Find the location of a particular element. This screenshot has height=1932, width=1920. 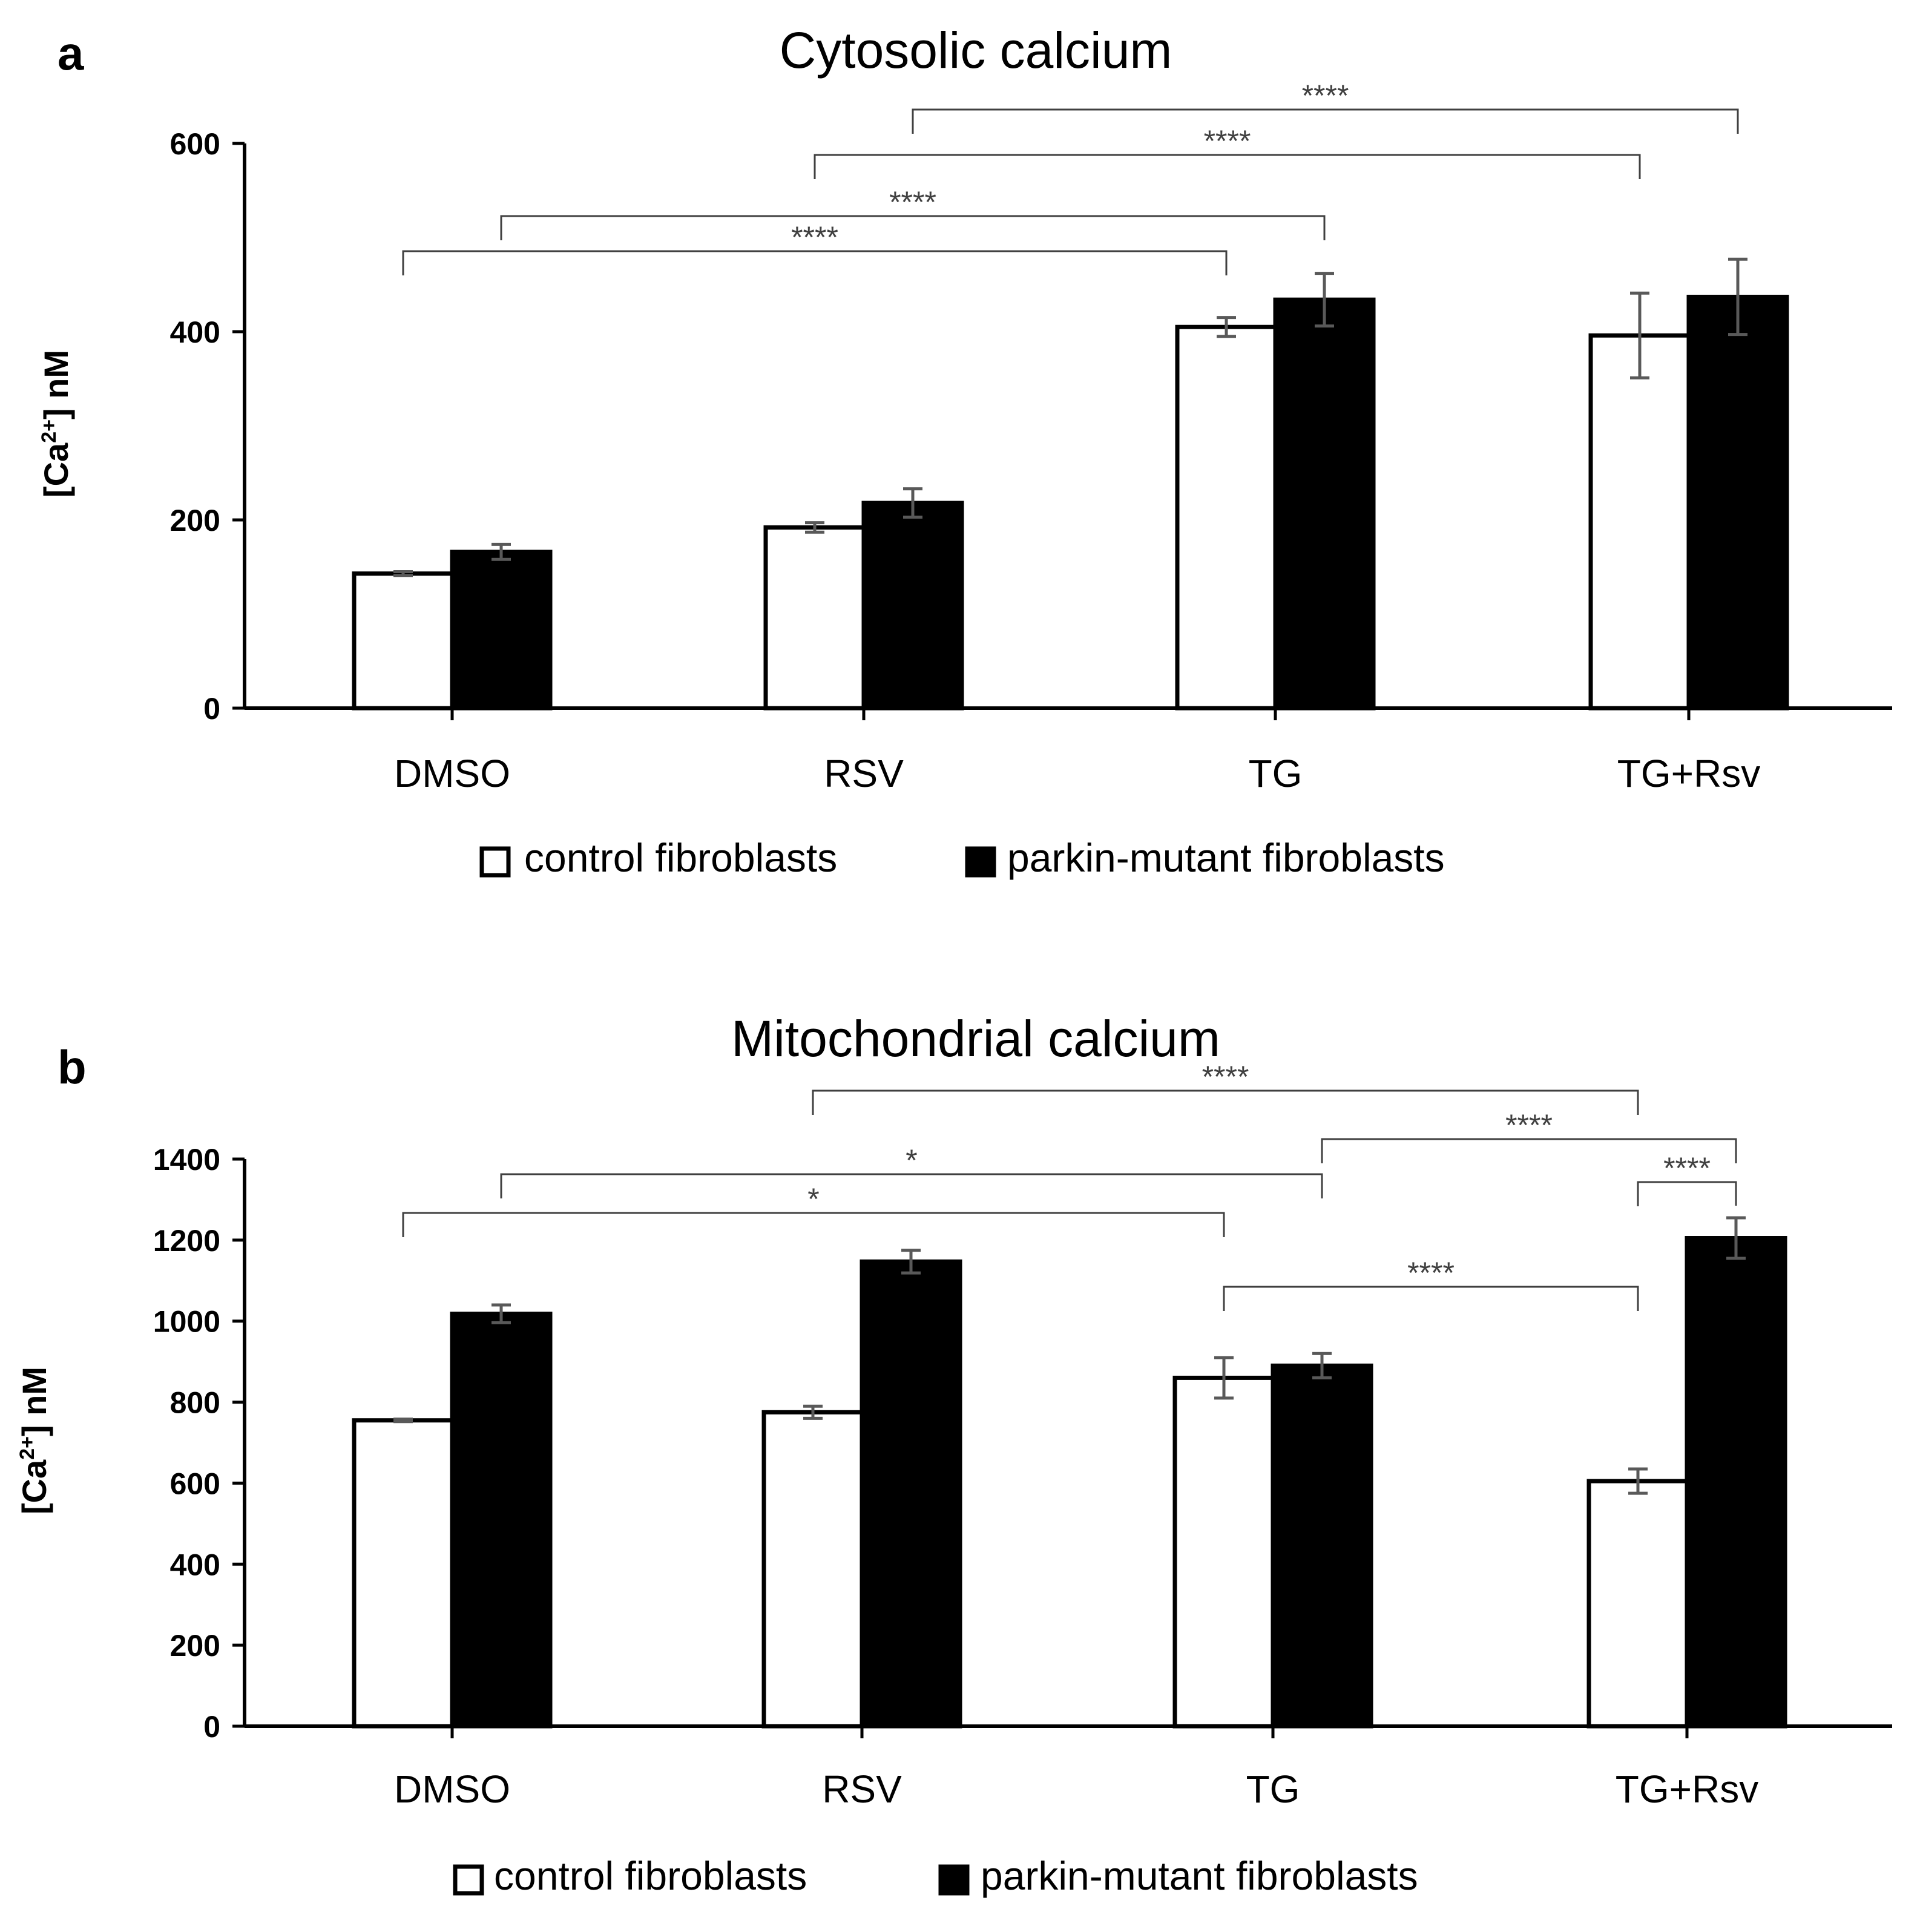

y-tick-label: 800 is located at coordinates (195, 1403).